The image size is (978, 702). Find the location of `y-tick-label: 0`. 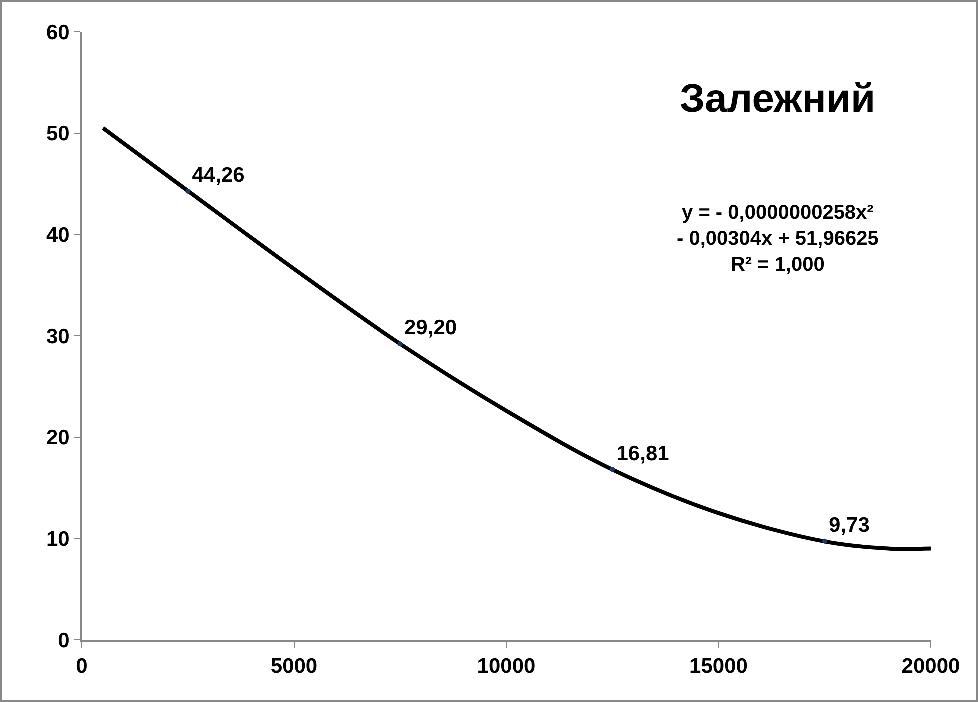

y-tick-label: 0 is located at coordinates (64, 640).